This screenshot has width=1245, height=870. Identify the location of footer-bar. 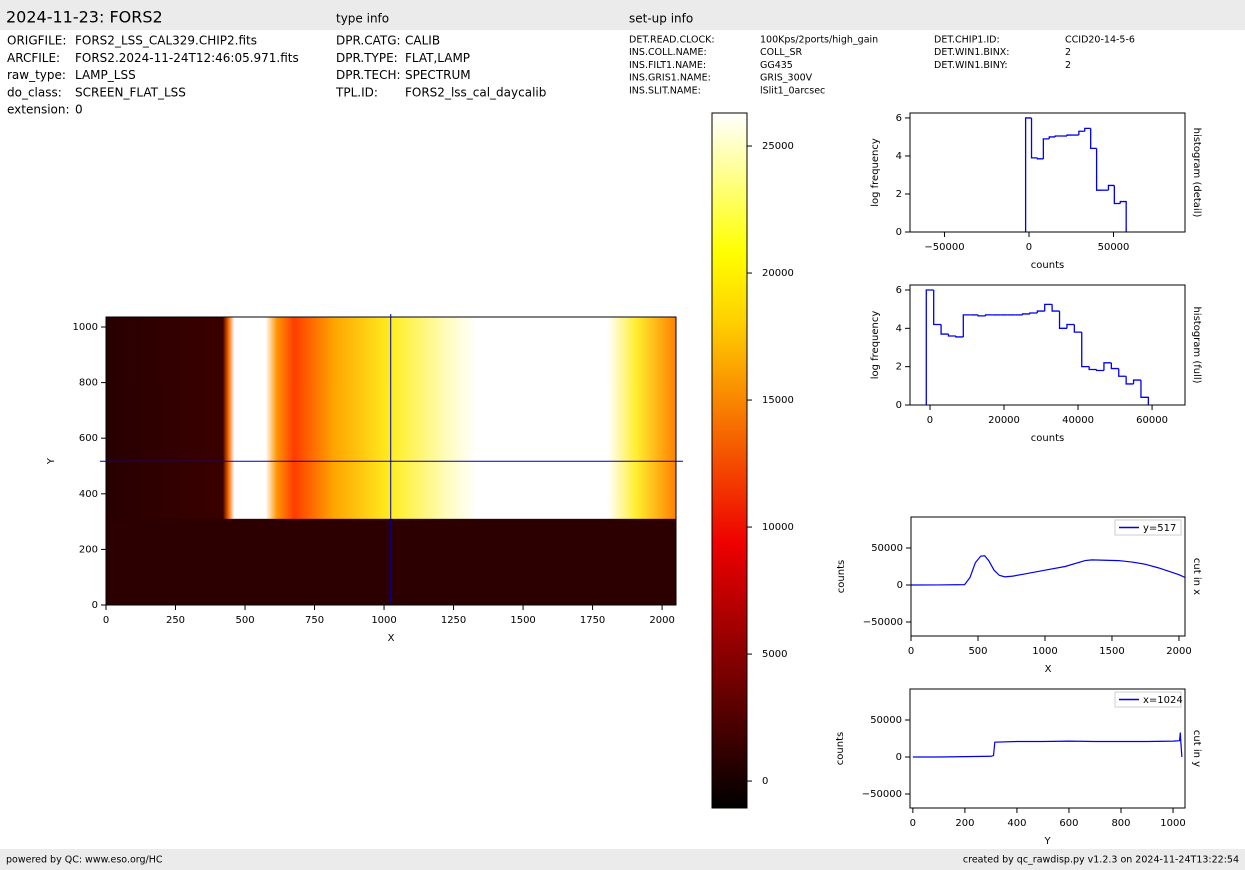
(622, 859).